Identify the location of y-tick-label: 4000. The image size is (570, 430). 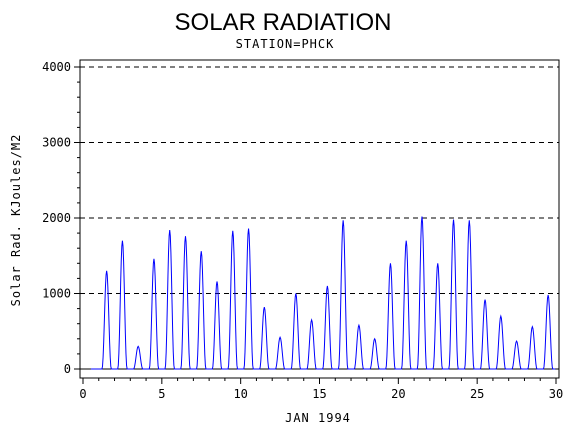
(56, 67).